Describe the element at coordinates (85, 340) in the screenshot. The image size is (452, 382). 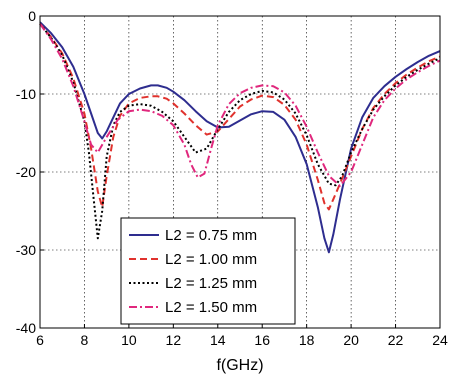
I see `x-tick-label: 8` at that location.